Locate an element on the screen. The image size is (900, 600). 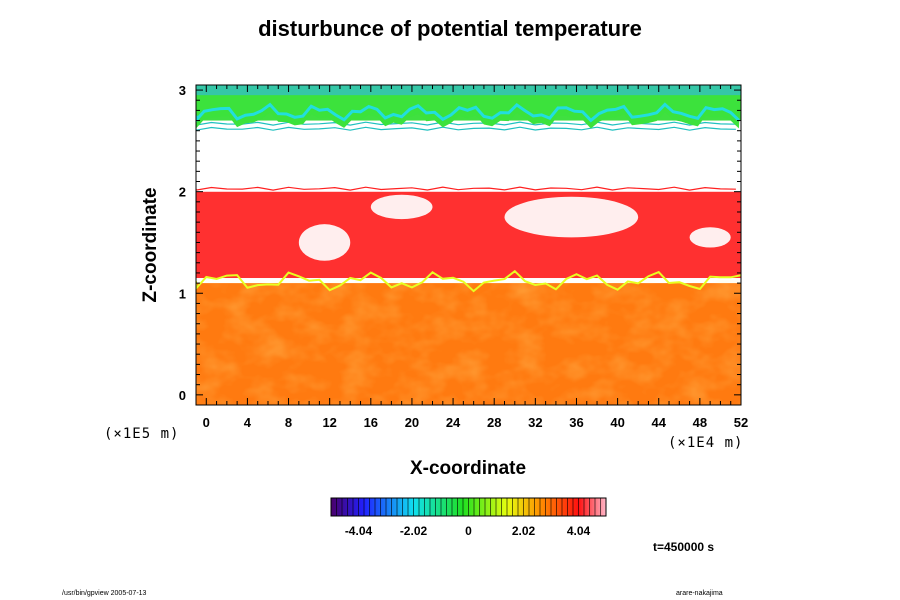
colorbar-frame is located at coordinates (468, 507).